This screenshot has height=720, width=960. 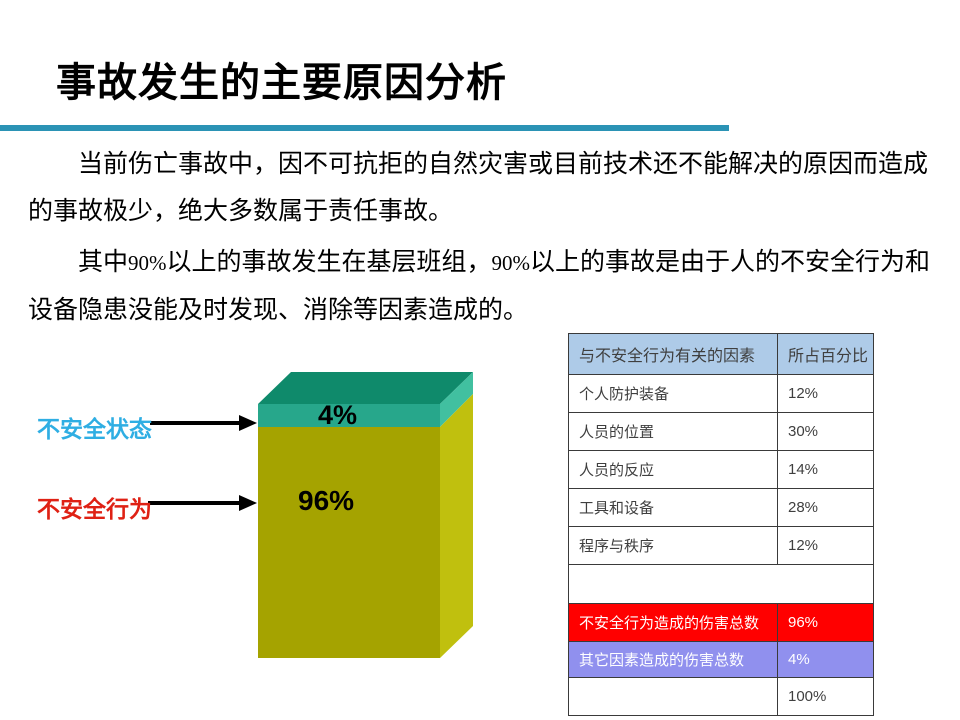 I want to click on summary-row-other: 其它因素造成的伤害总数 4%, so click(x=721, y=659).